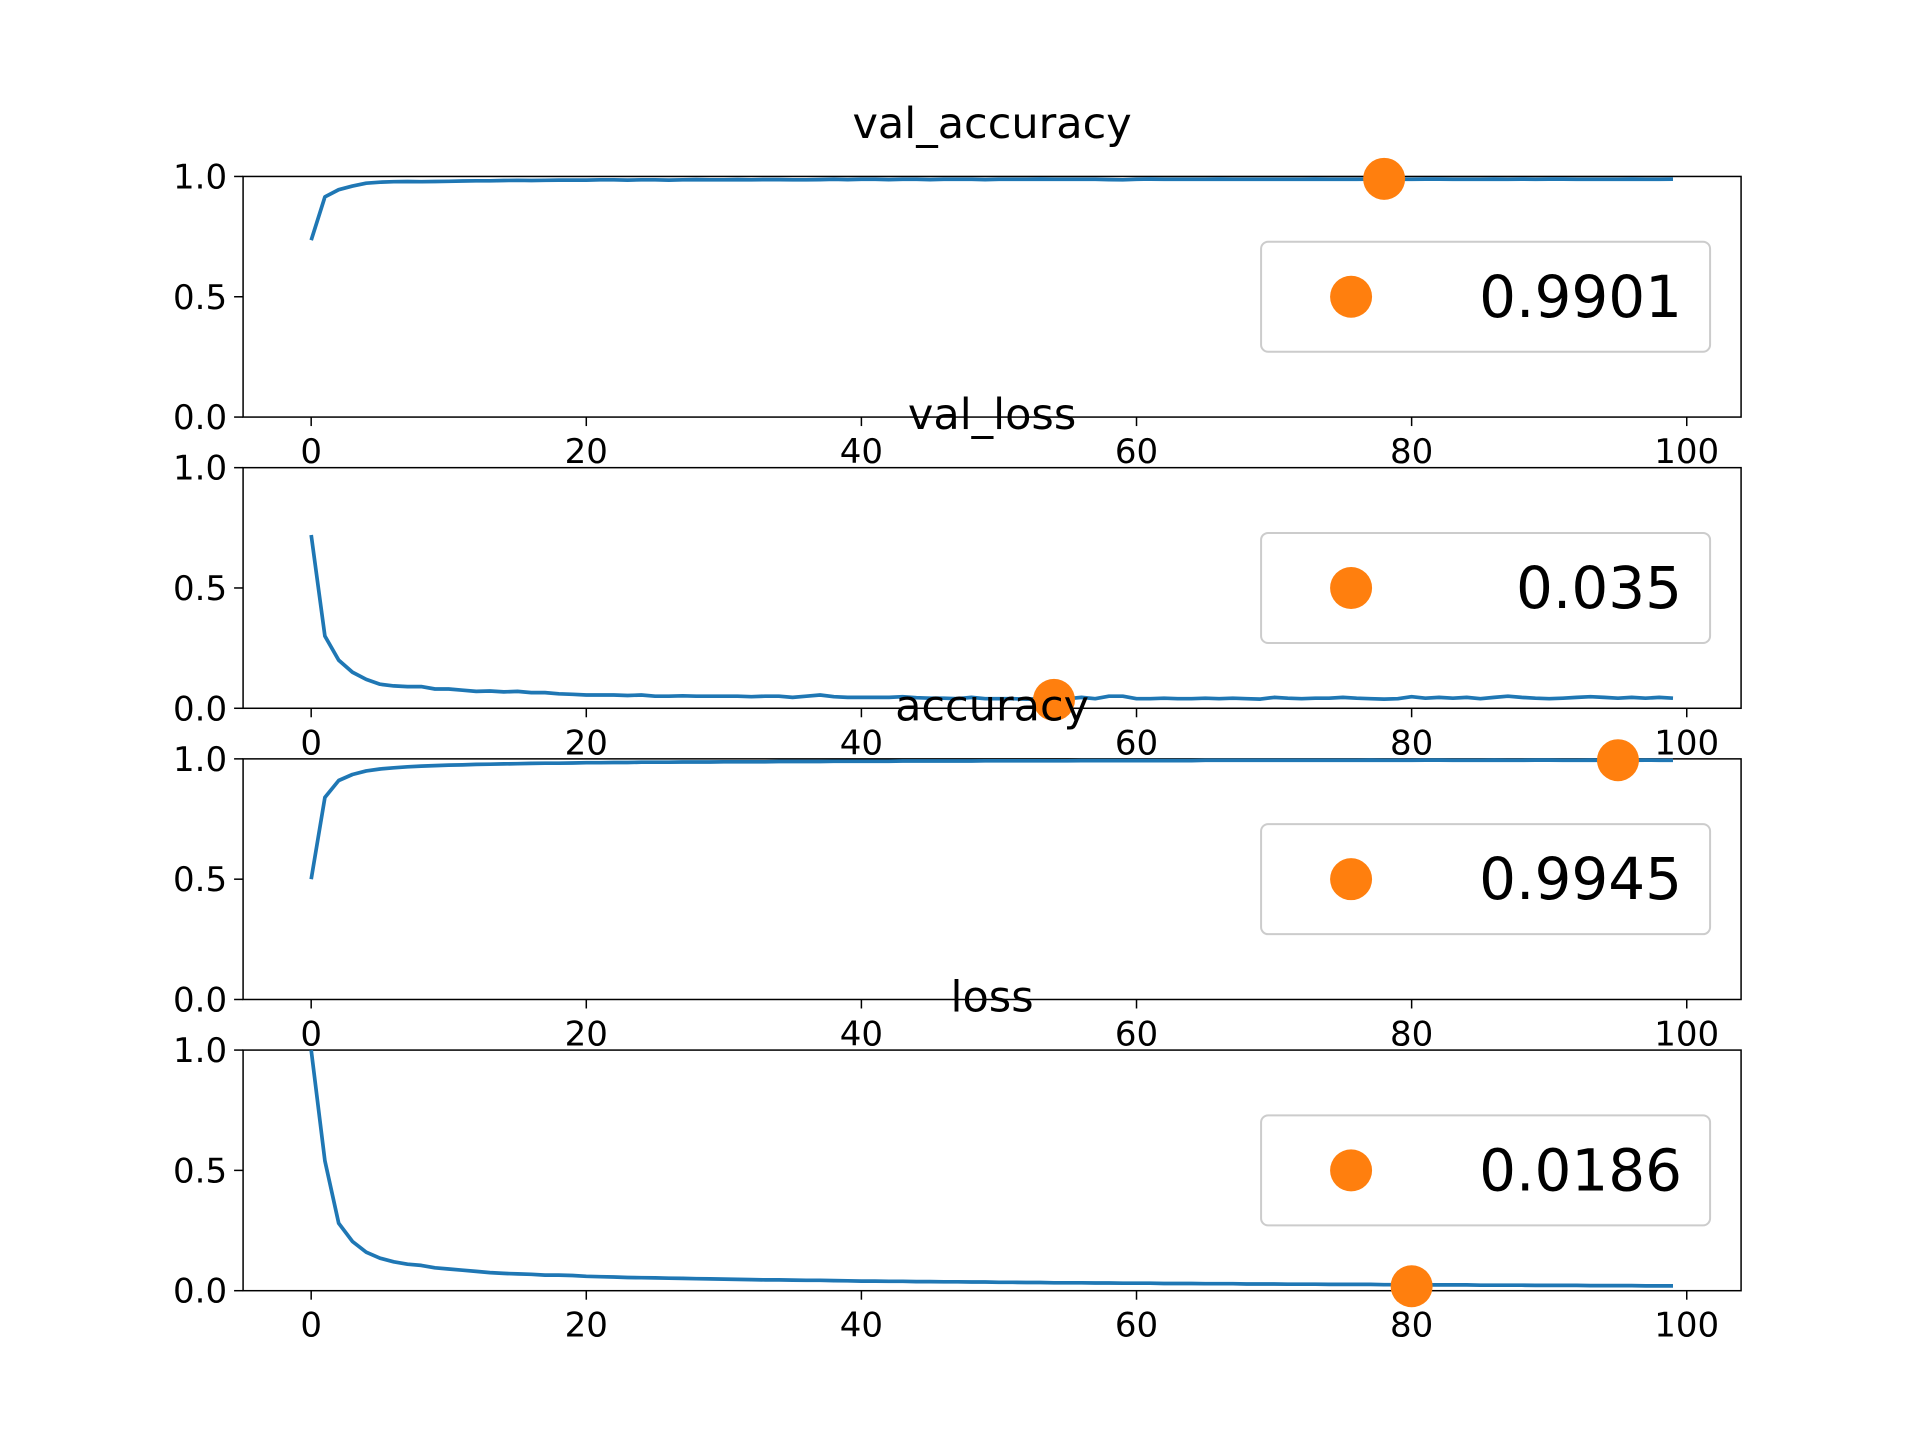  I want to click on legend-label: 0.9901, so click(1580, 297).